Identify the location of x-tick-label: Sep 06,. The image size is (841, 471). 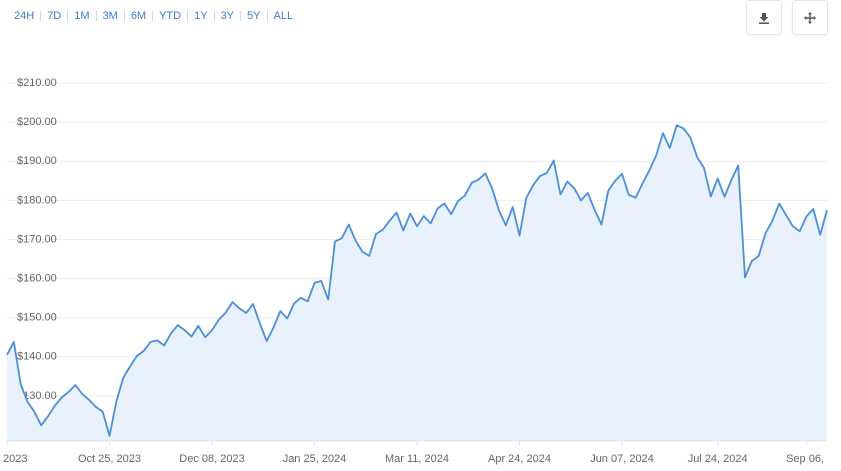
(805, 459).